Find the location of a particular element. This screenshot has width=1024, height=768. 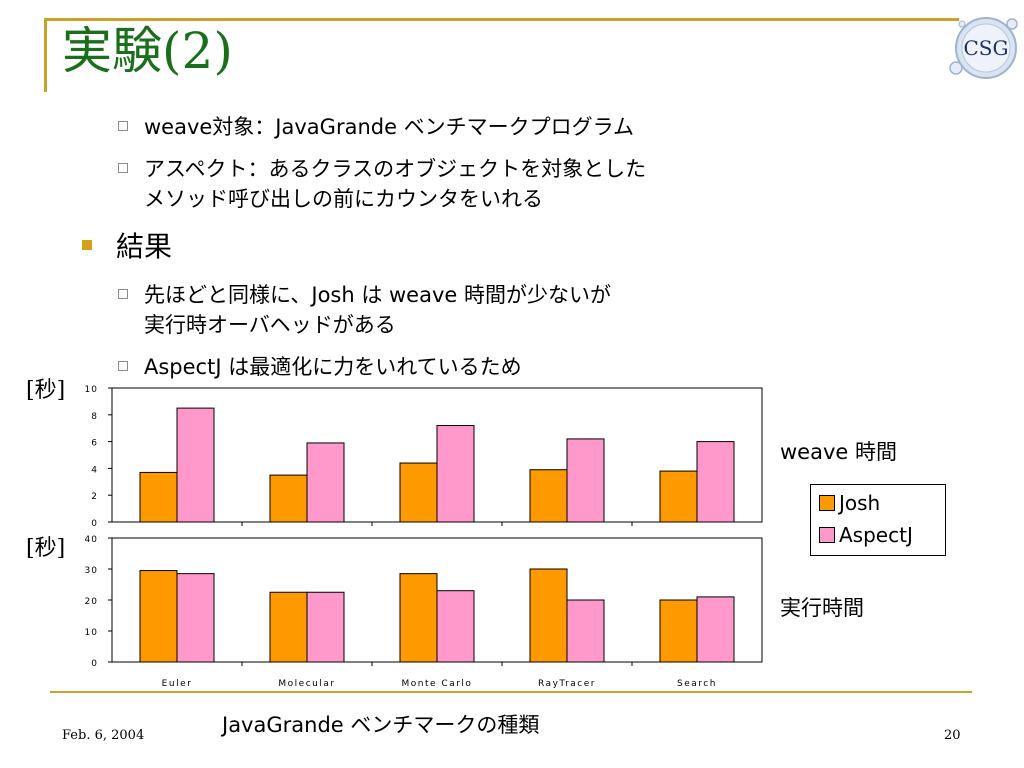

y-tick-label: 2 is located at coordinates (94, 497).